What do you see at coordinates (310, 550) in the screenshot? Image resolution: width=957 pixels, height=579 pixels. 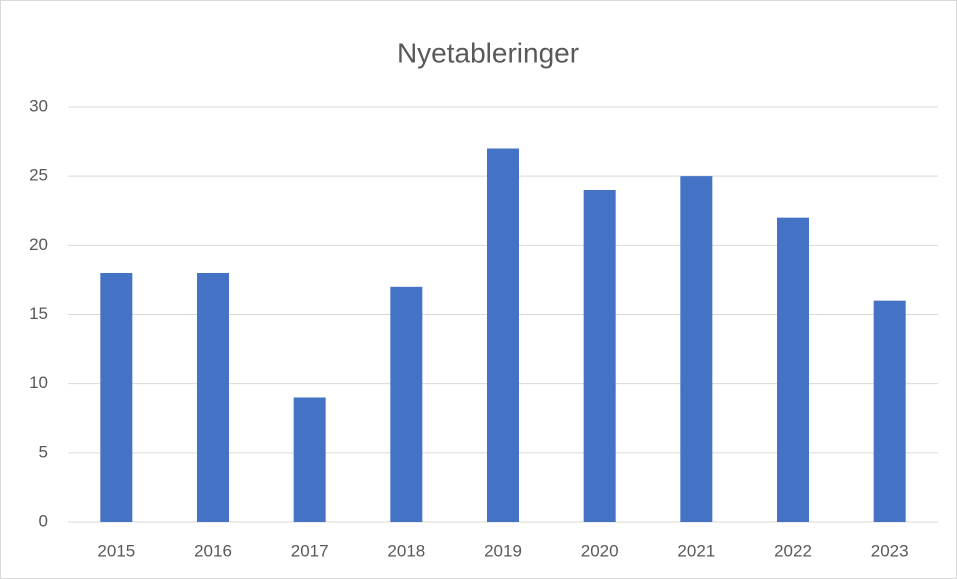 I see `x-tick-label: 2017` at bounding box center [310, 550].